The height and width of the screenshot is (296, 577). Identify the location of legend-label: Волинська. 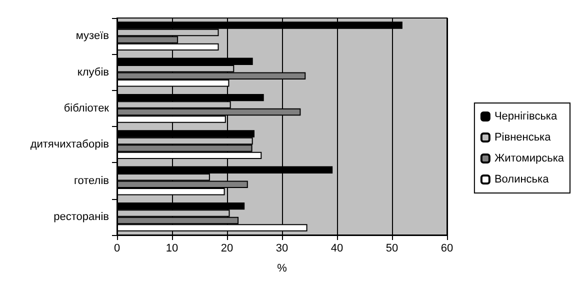
(522, 180).